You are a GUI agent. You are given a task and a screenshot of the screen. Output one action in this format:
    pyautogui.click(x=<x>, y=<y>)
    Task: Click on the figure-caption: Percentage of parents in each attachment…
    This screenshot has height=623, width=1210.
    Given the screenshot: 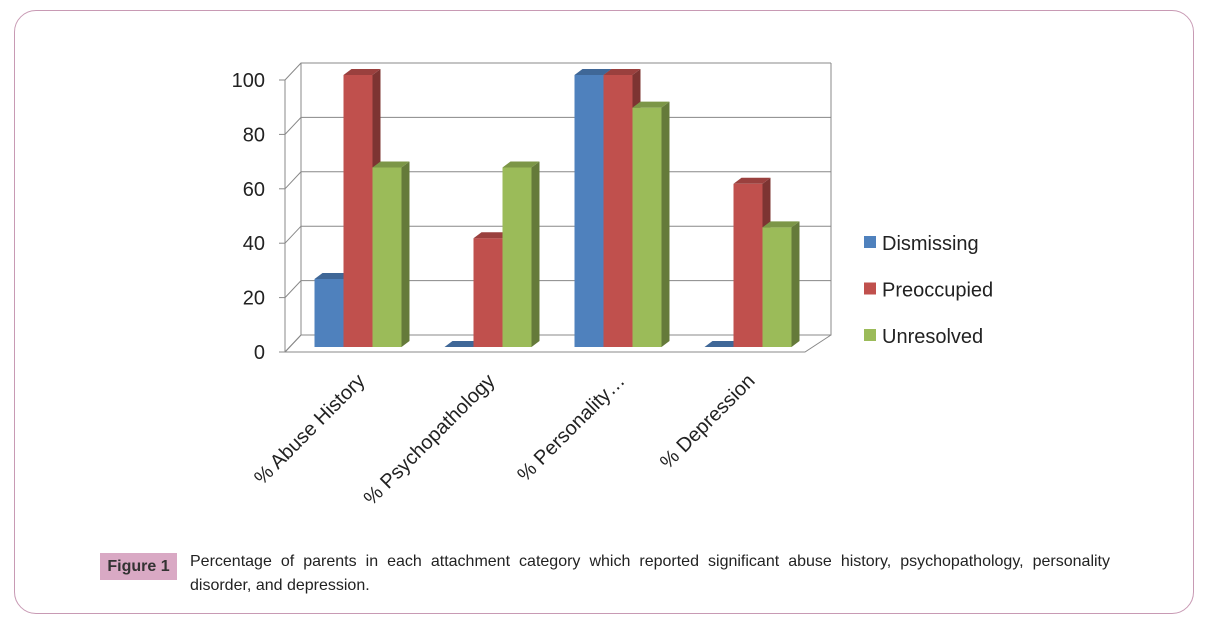 What is the action you would take?
    pyautogui.click(x=650, y=573)
    